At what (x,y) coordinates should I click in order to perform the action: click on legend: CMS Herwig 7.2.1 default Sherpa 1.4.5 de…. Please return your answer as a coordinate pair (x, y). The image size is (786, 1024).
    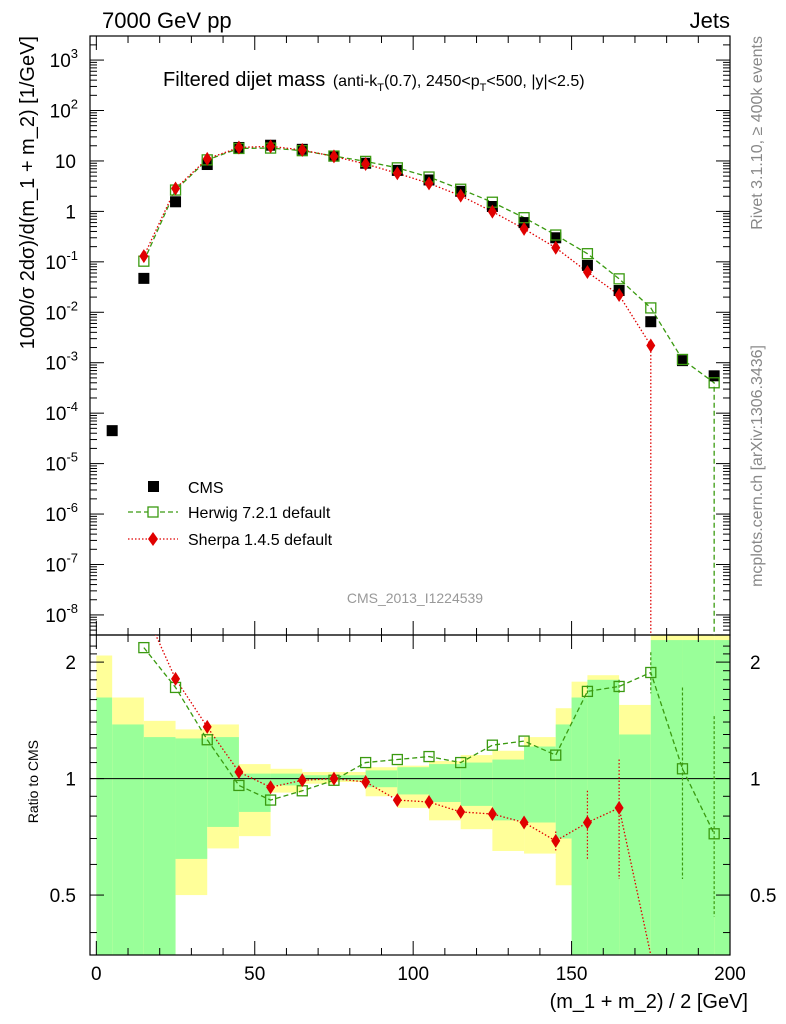
    Looking at the image, I should click on (230, 514).